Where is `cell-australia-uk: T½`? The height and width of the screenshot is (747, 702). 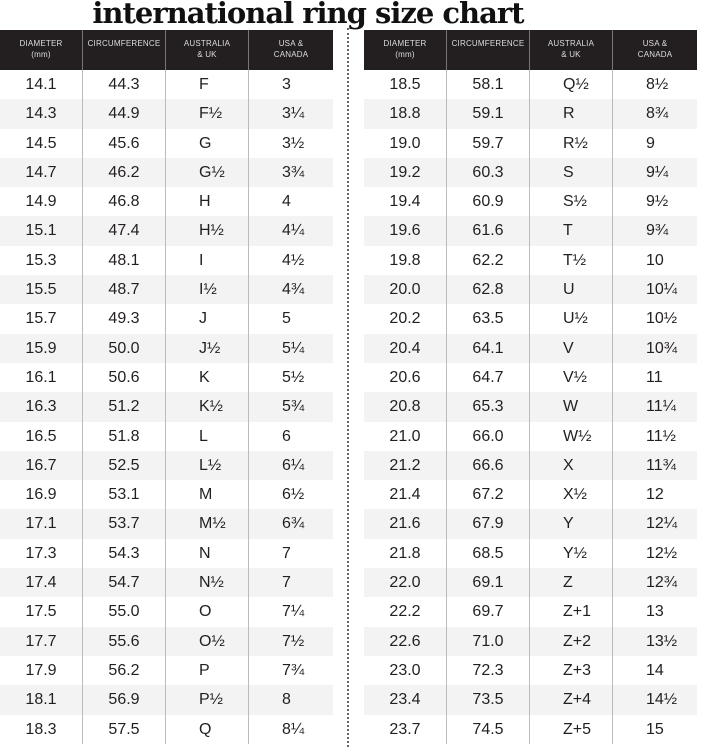
cell-australia-uk: T½ is located at coordinates (571, 260).